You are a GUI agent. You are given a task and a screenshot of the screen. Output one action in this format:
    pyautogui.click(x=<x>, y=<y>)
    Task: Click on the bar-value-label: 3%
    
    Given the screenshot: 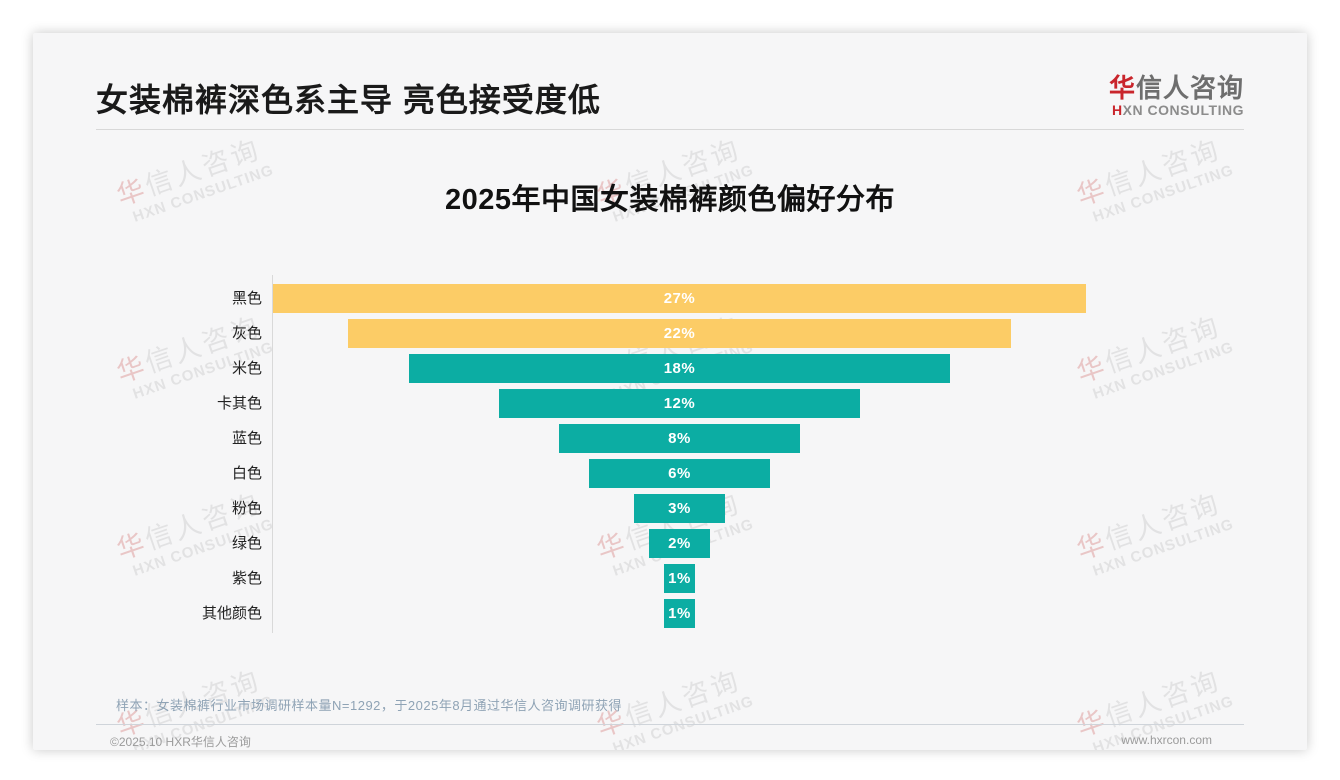 What is the action you would take?
    pyautogui.click(x=679, y=508)
    